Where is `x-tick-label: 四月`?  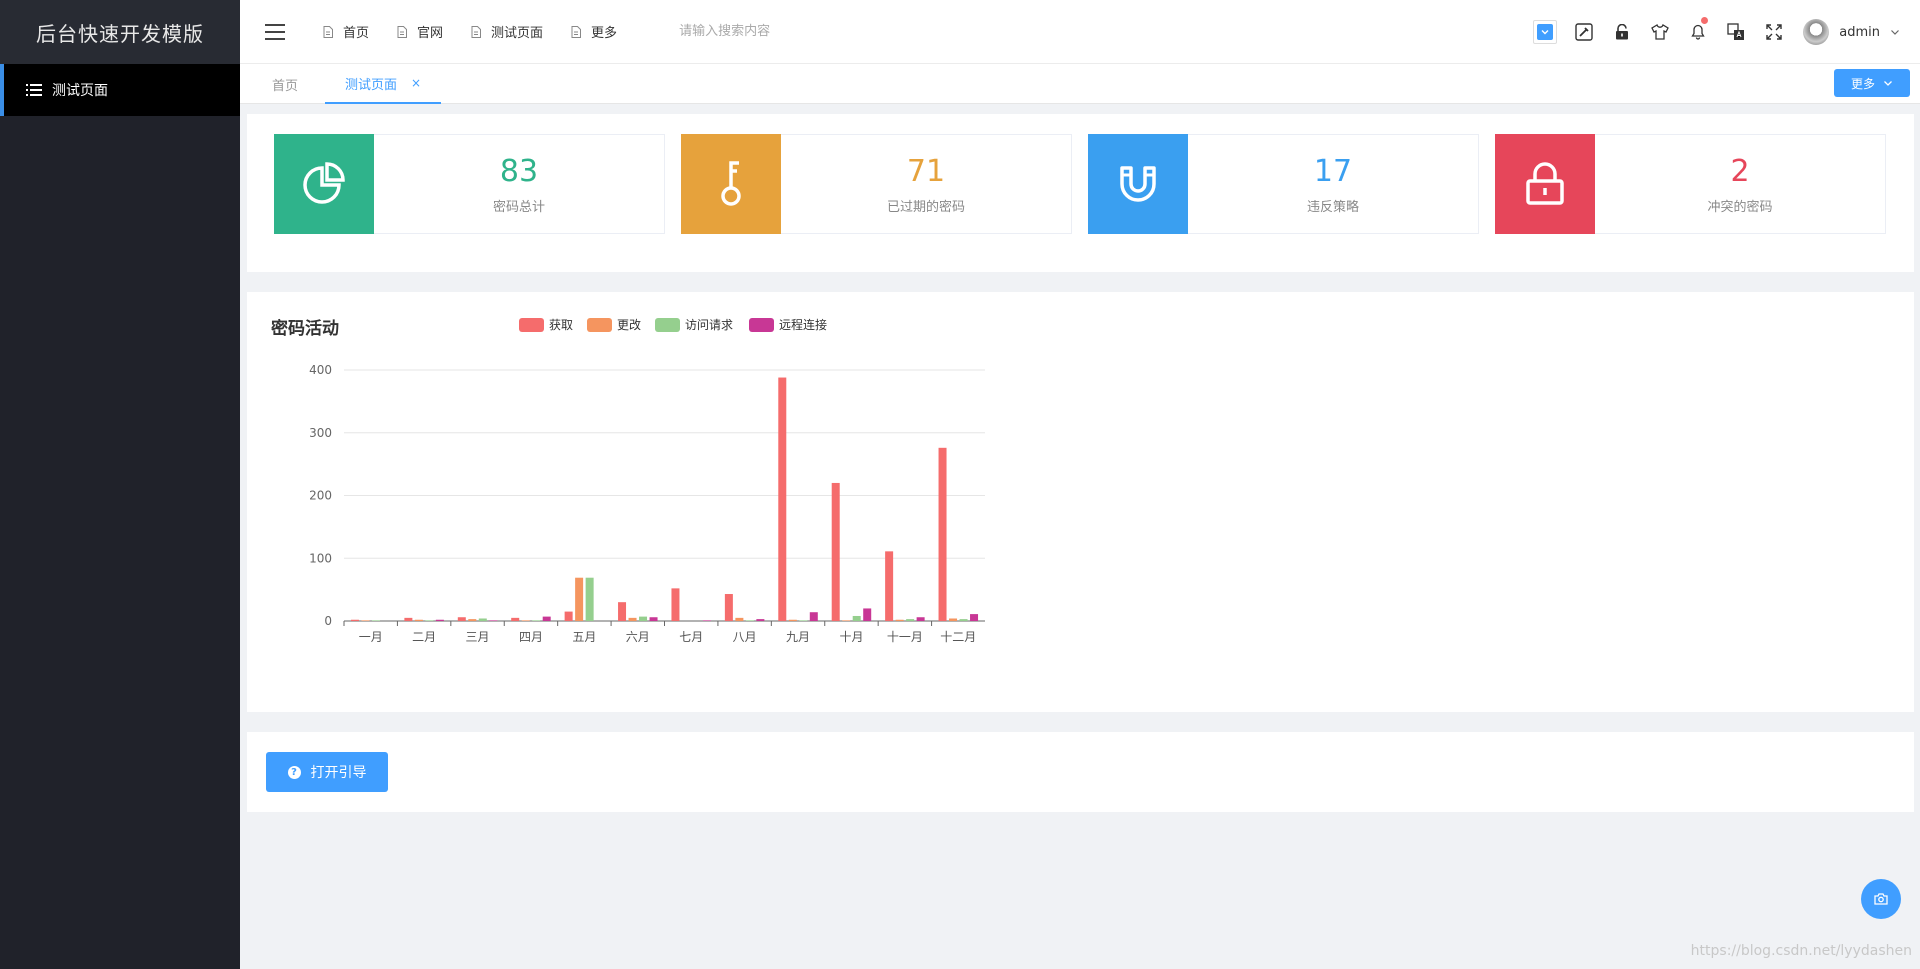 x-tick-label: 四月 is located at coordinates (531, 637).